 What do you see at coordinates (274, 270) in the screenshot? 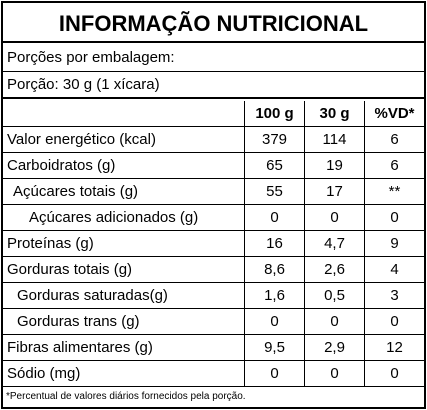
I see `nutrient-value: 8,6` at bounding box center [274, 270].